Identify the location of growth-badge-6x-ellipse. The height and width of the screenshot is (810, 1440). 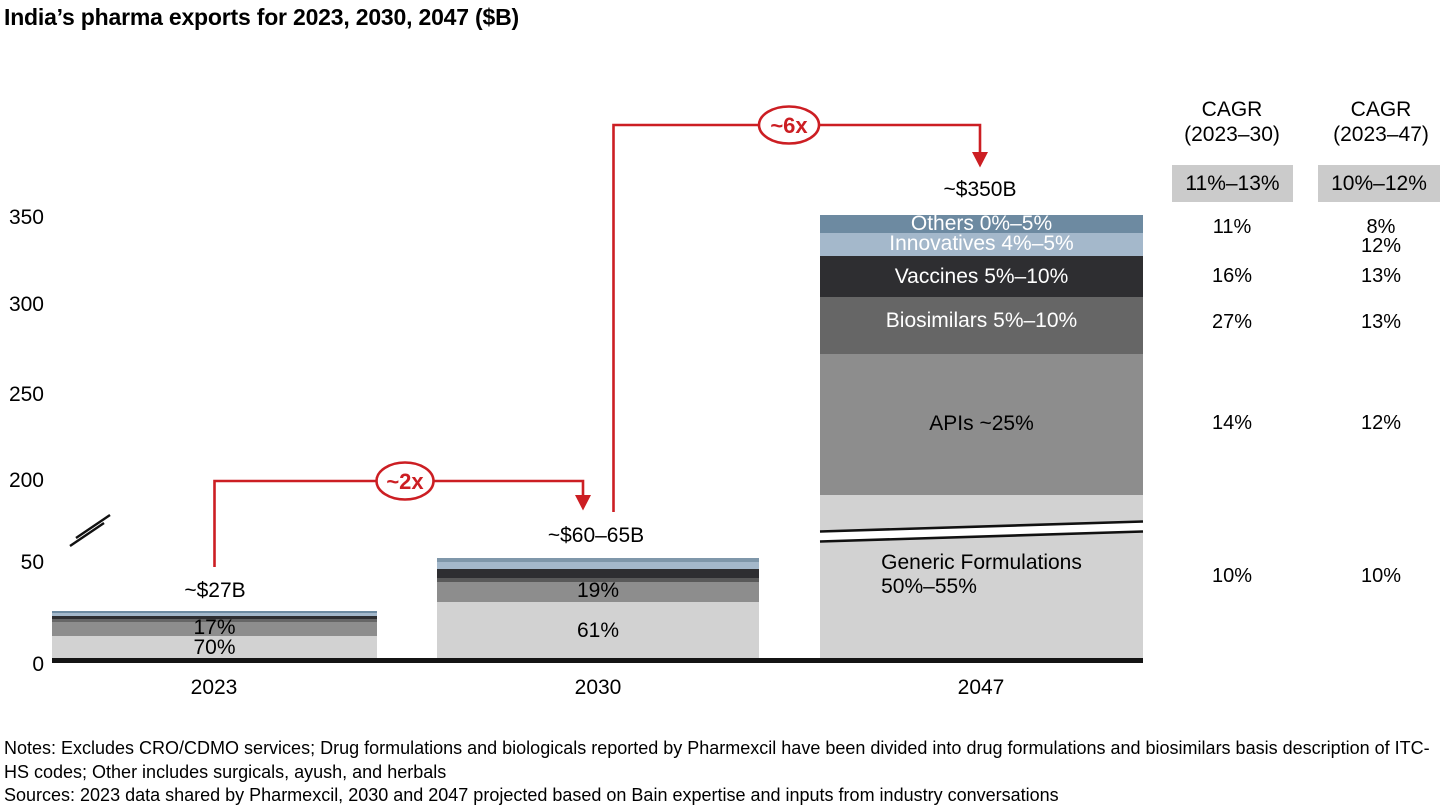
(789, 125).